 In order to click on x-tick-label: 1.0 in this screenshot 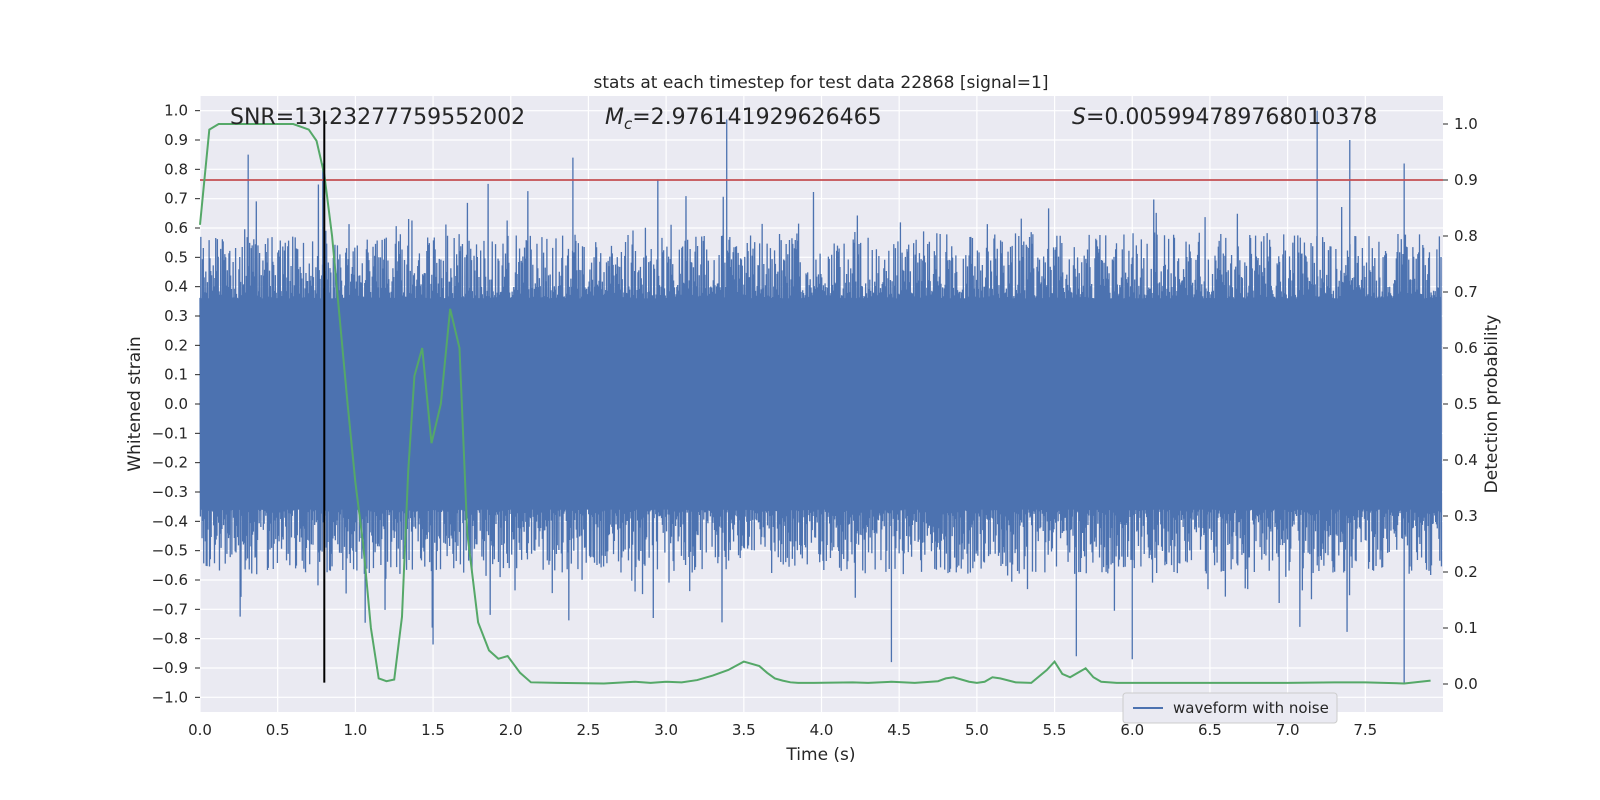, I will do `click(355, 730)`.